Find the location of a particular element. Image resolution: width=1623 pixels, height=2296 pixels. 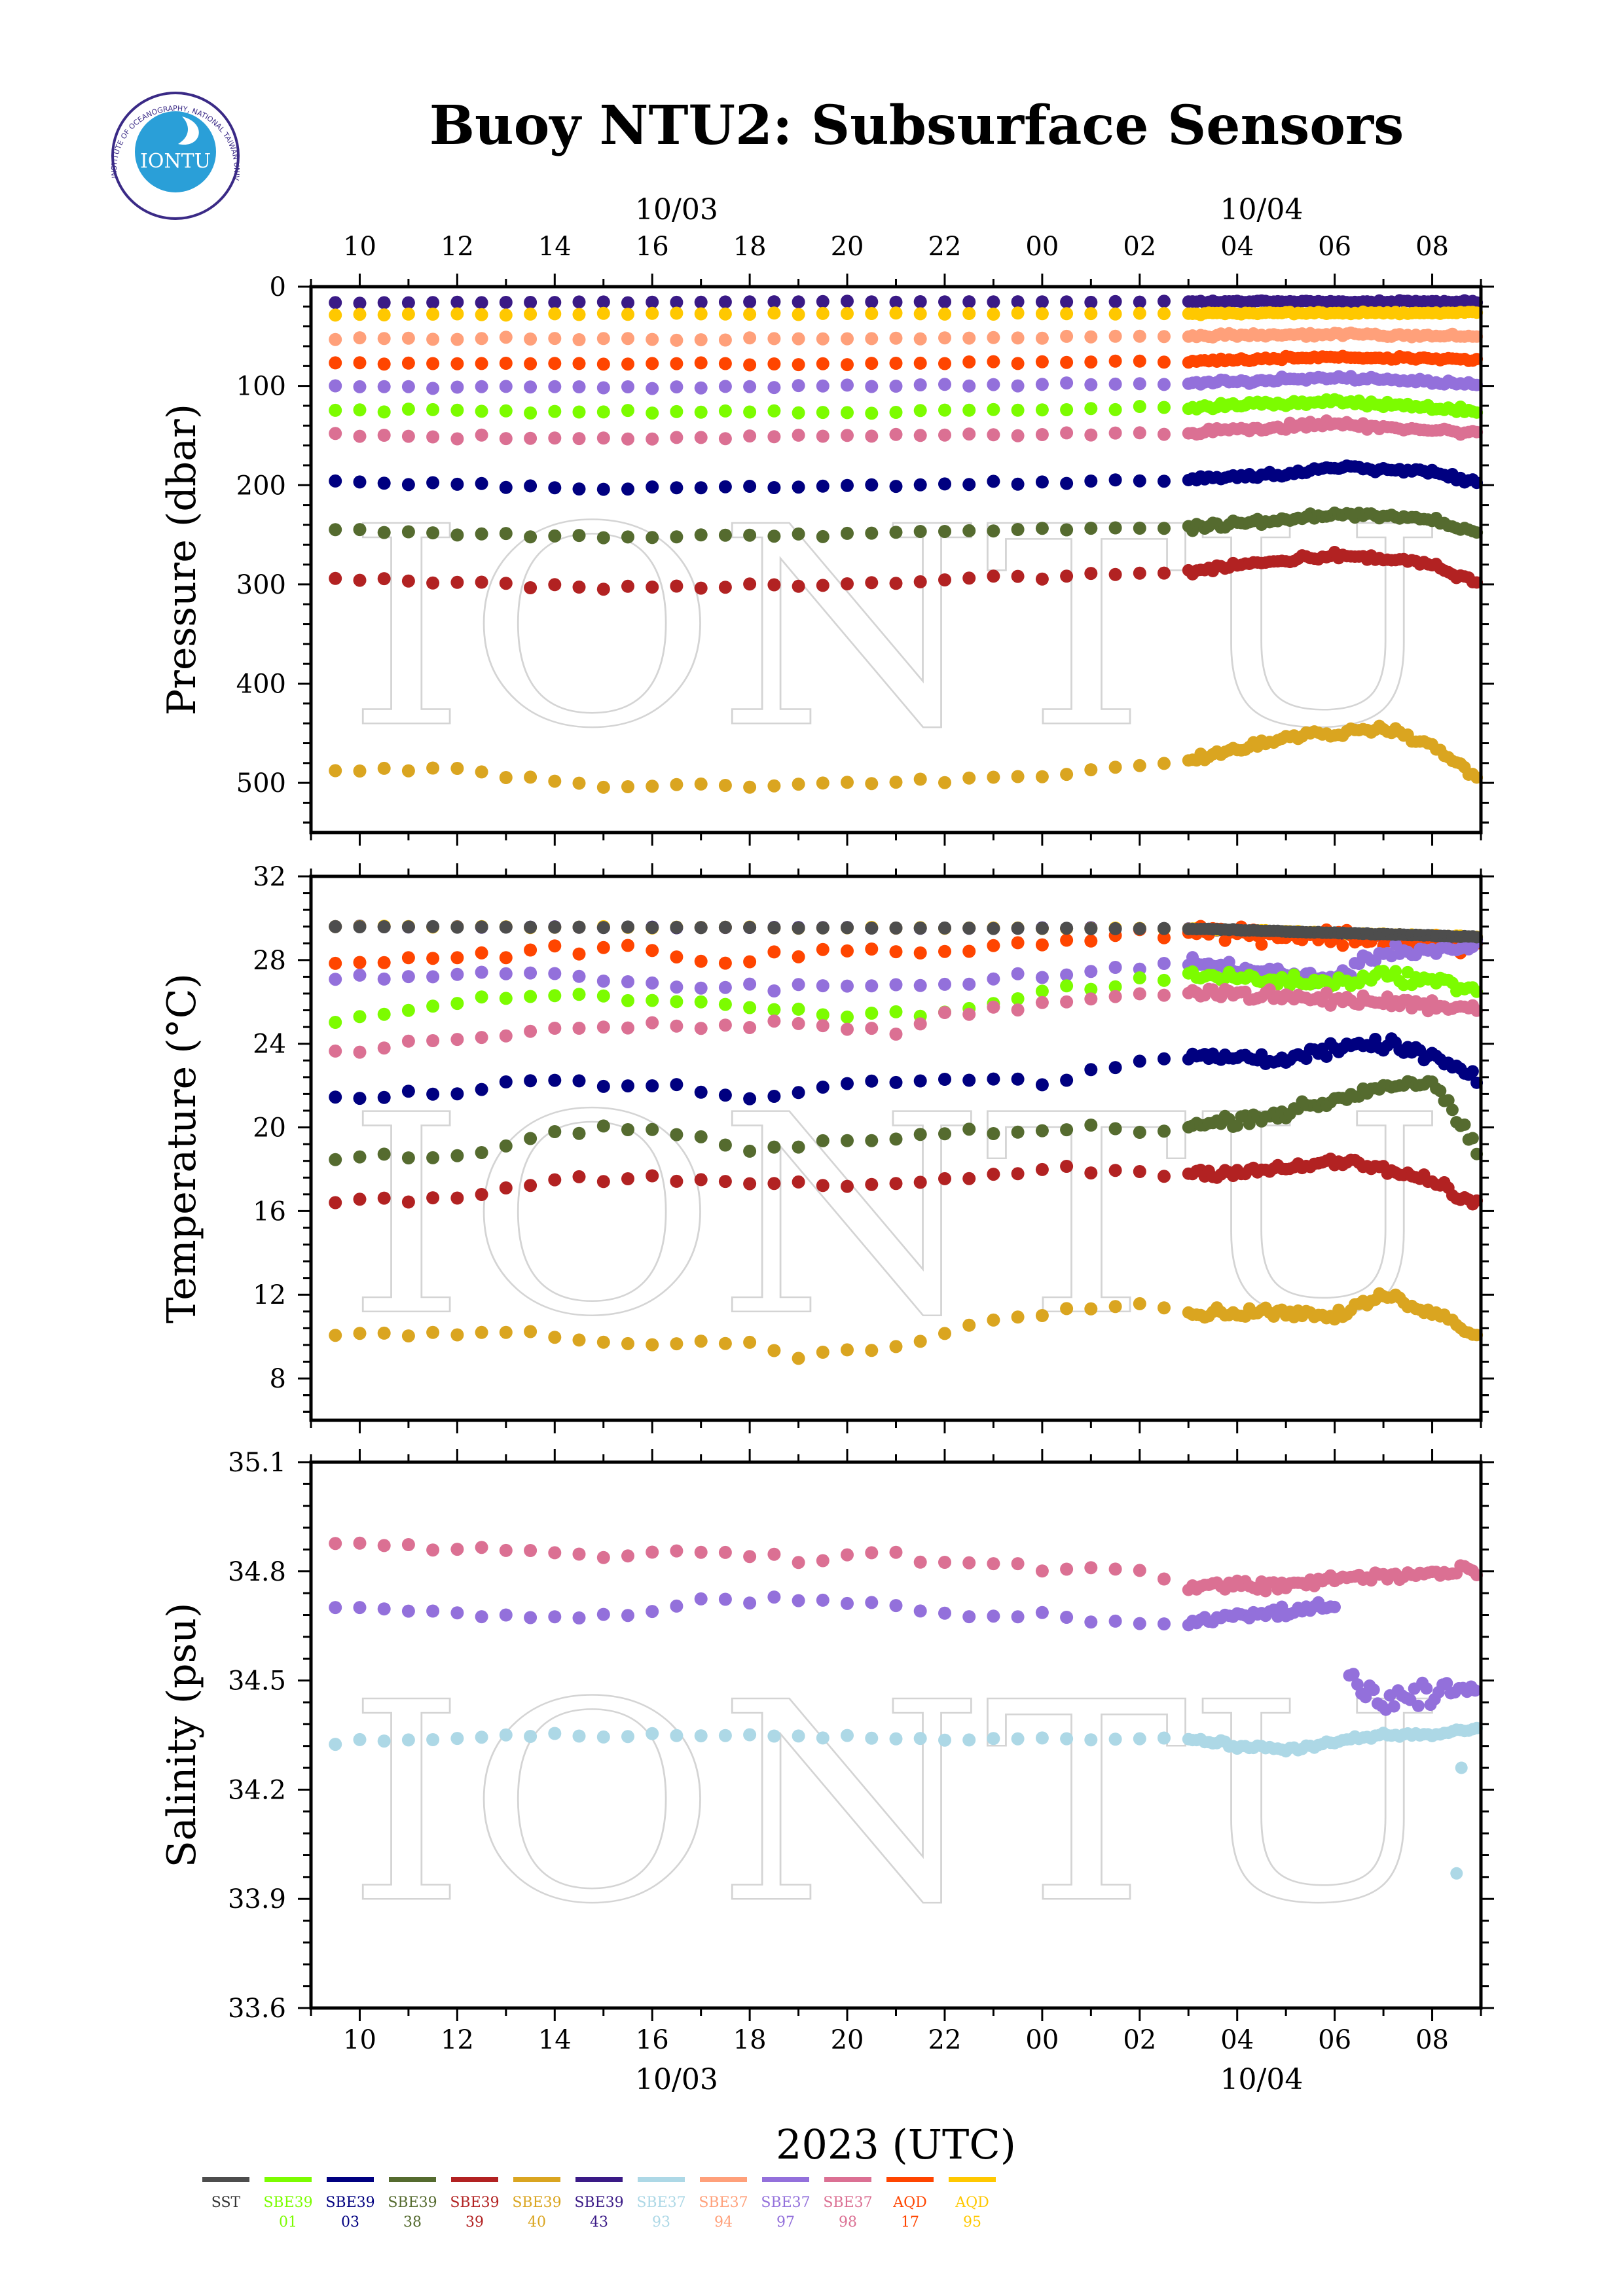

legend-sublabel: 98 is located at coordinates (848, 2222).